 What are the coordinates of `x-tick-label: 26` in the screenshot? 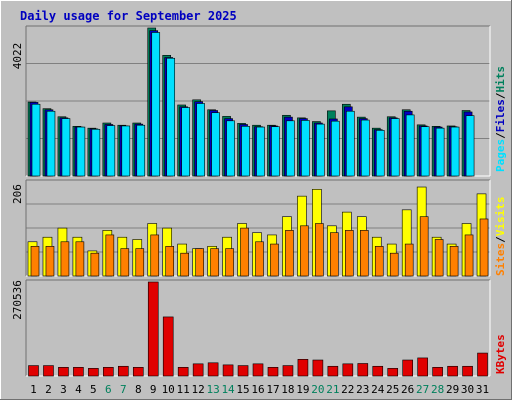 It's located at (407, 389).